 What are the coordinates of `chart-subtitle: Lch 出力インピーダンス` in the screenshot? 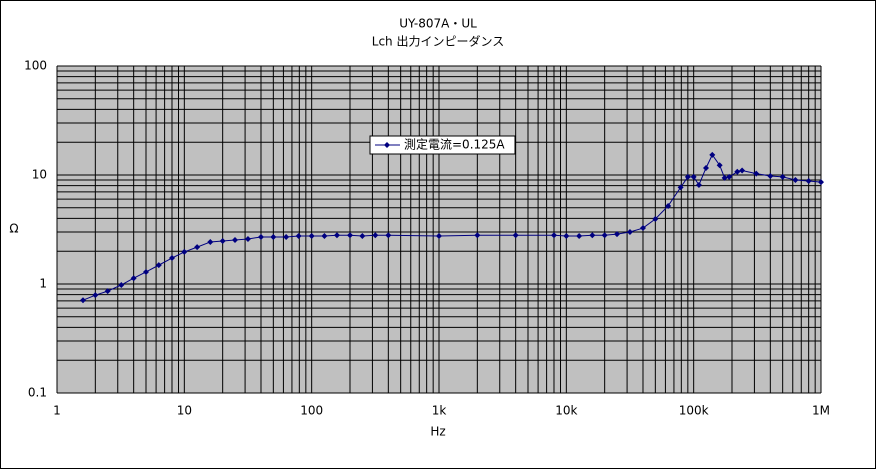 It's located at (438, 41).